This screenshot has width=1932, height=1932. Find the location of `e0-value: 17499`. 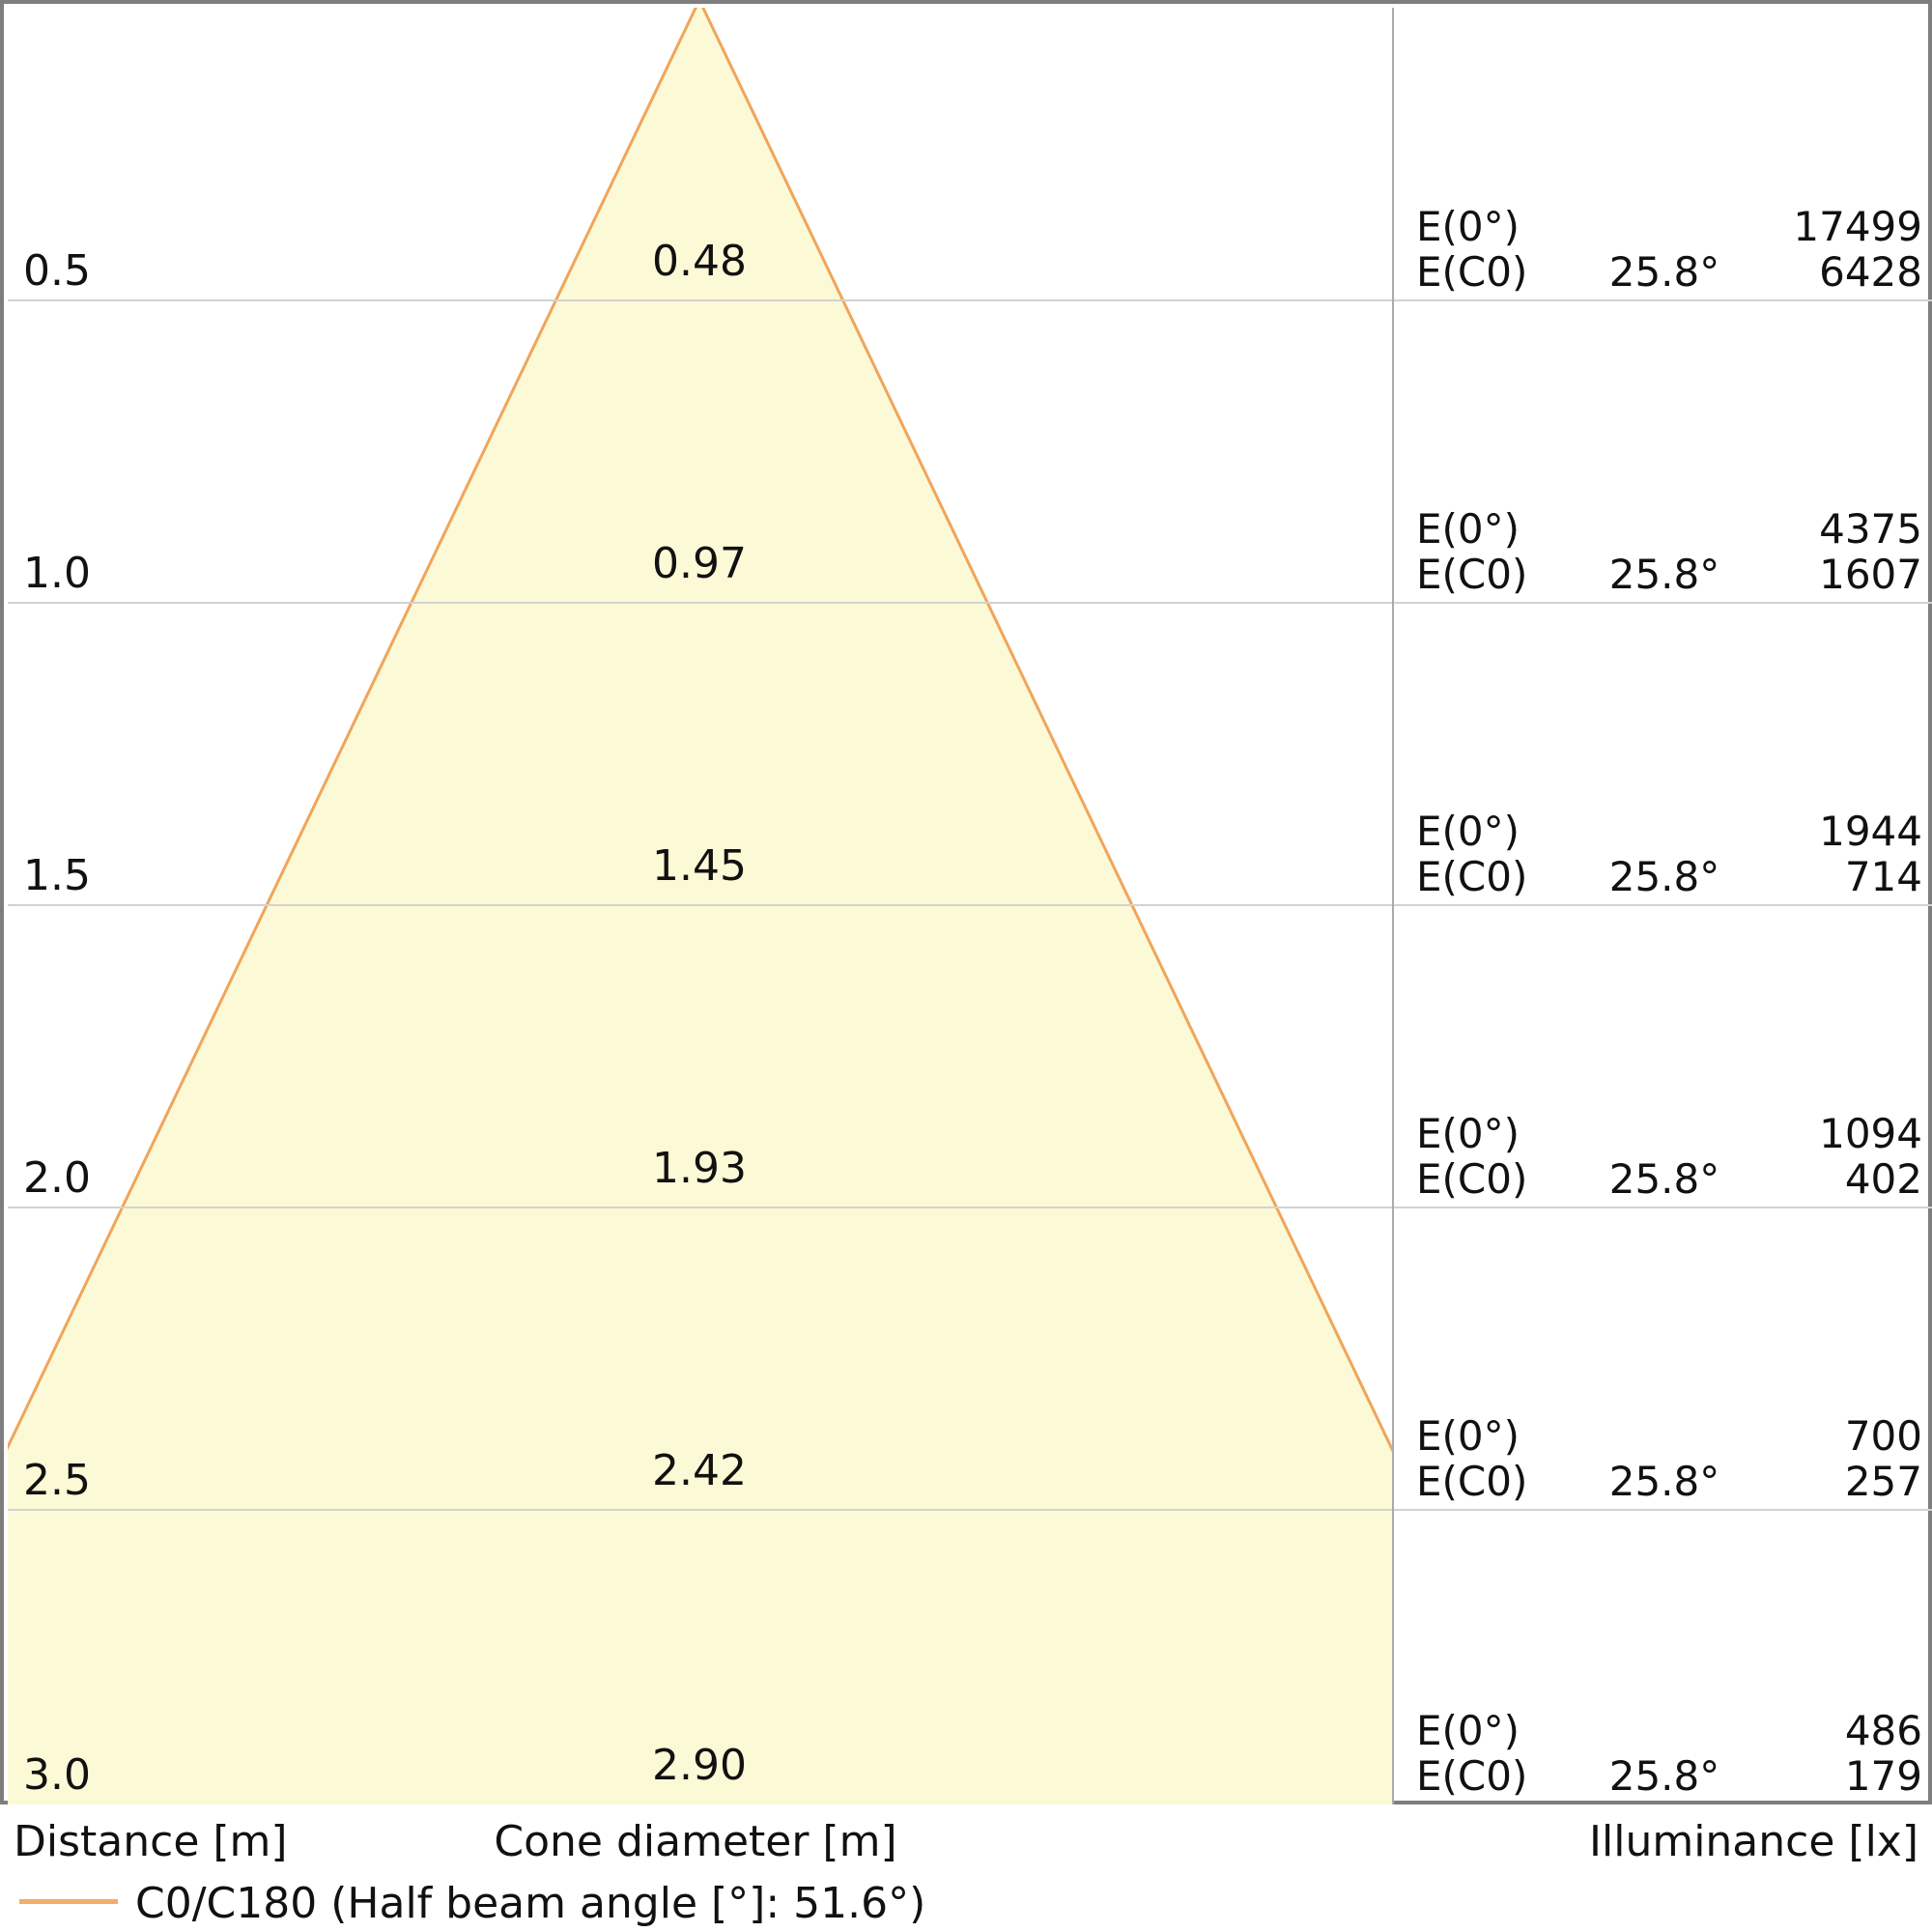

e0-value: 17499 is located at coordinates (1857, 226).